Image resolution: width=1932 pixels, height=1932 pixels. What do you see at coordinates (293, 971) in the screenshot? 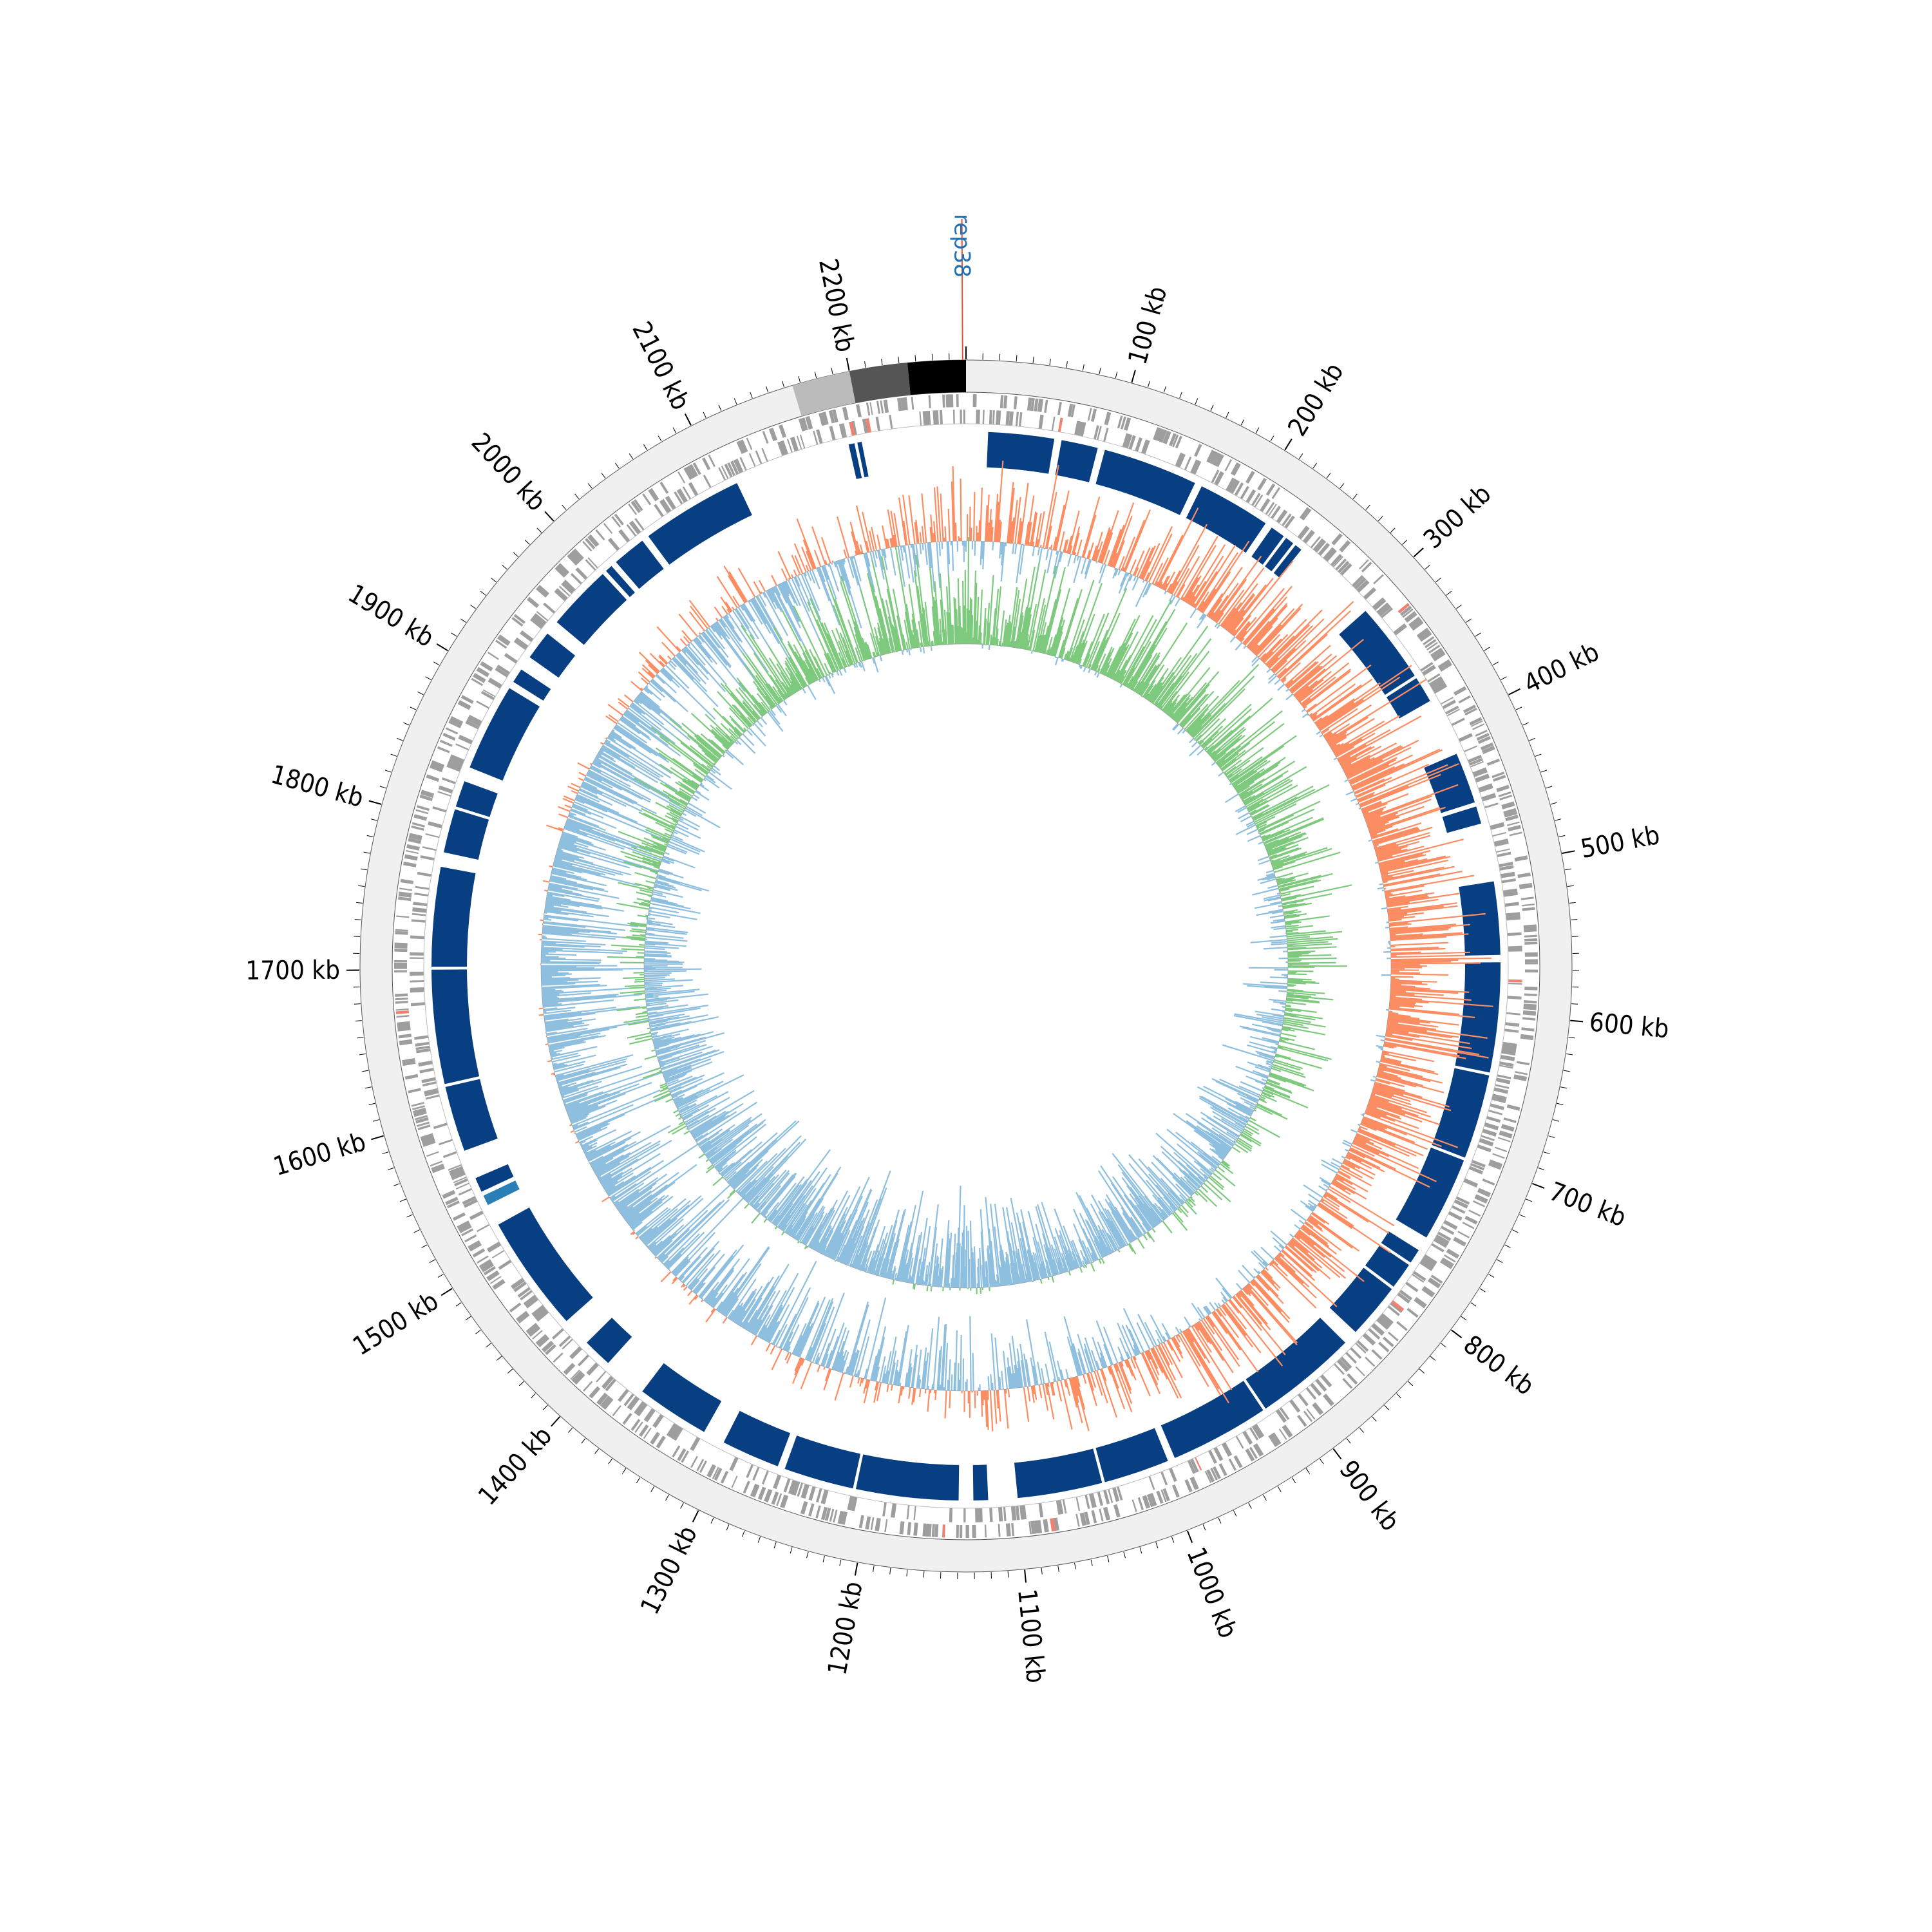
I see `tick-label: 1700 kb` at bounding box center [293, 971].